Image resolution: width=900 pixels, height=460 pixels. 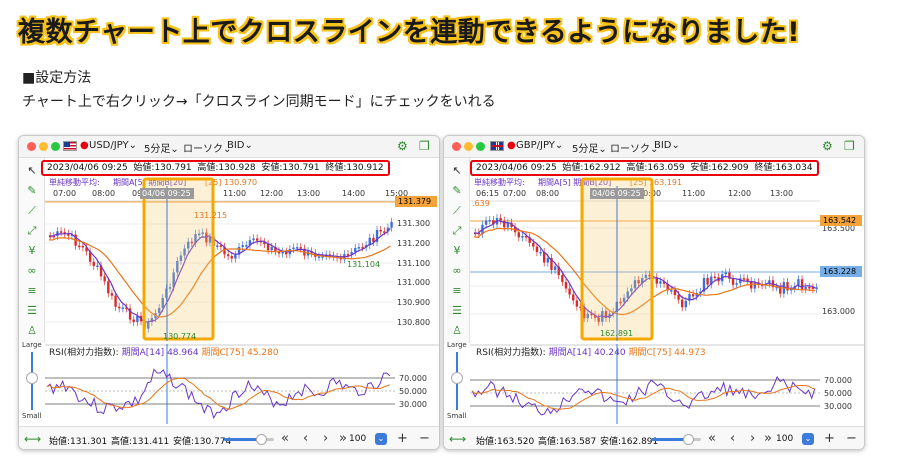 I want to click on window-controls, so click(x=470, y=148).